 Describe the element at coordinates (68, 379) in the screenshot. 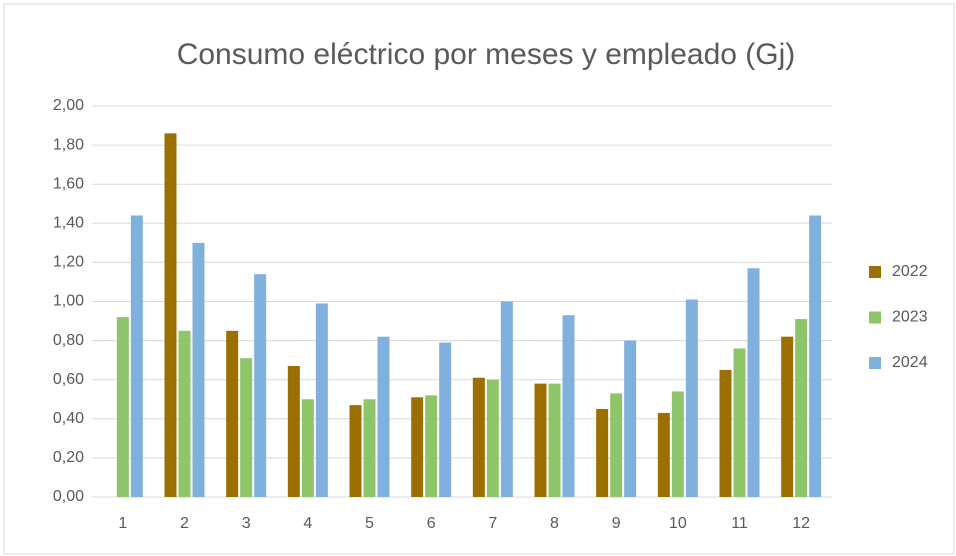

I see `y-tick-label: 0,60` at that location.